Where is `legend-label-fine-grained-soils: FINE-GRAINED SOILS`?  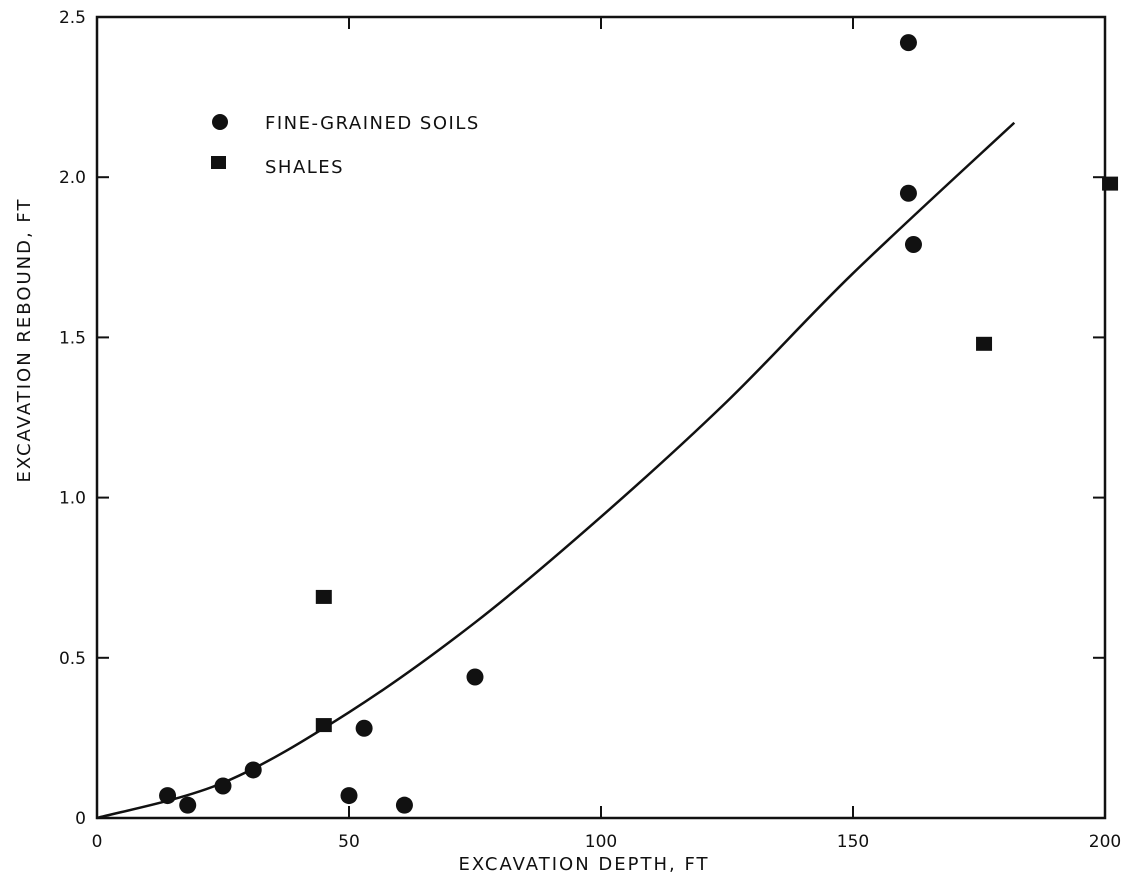 legend-label-fine-grained-soils: FINE-GRAINED SOILS is located at coordinates (372, 123).